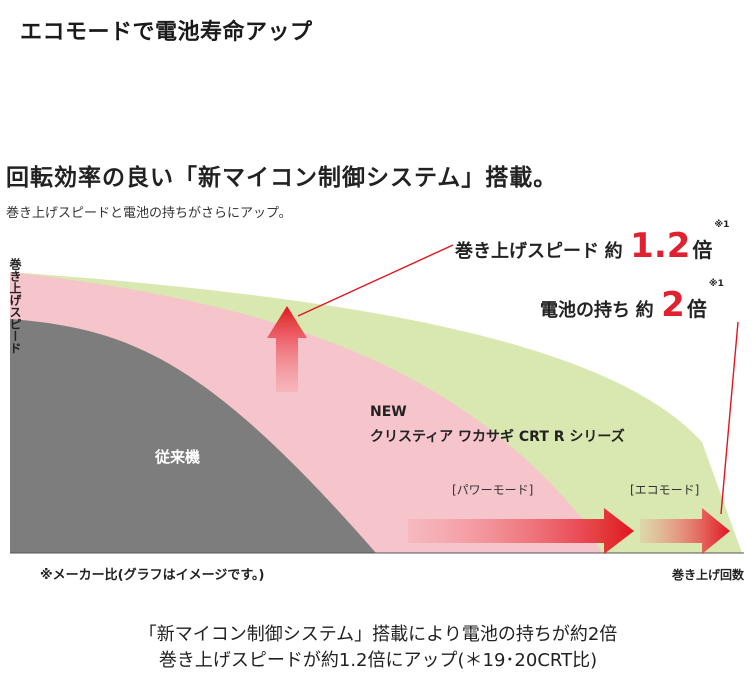 Image resolution: width=756 pixels, height=678 pixels. I want to click on battery-callout-value: 2, so click(673, 305).